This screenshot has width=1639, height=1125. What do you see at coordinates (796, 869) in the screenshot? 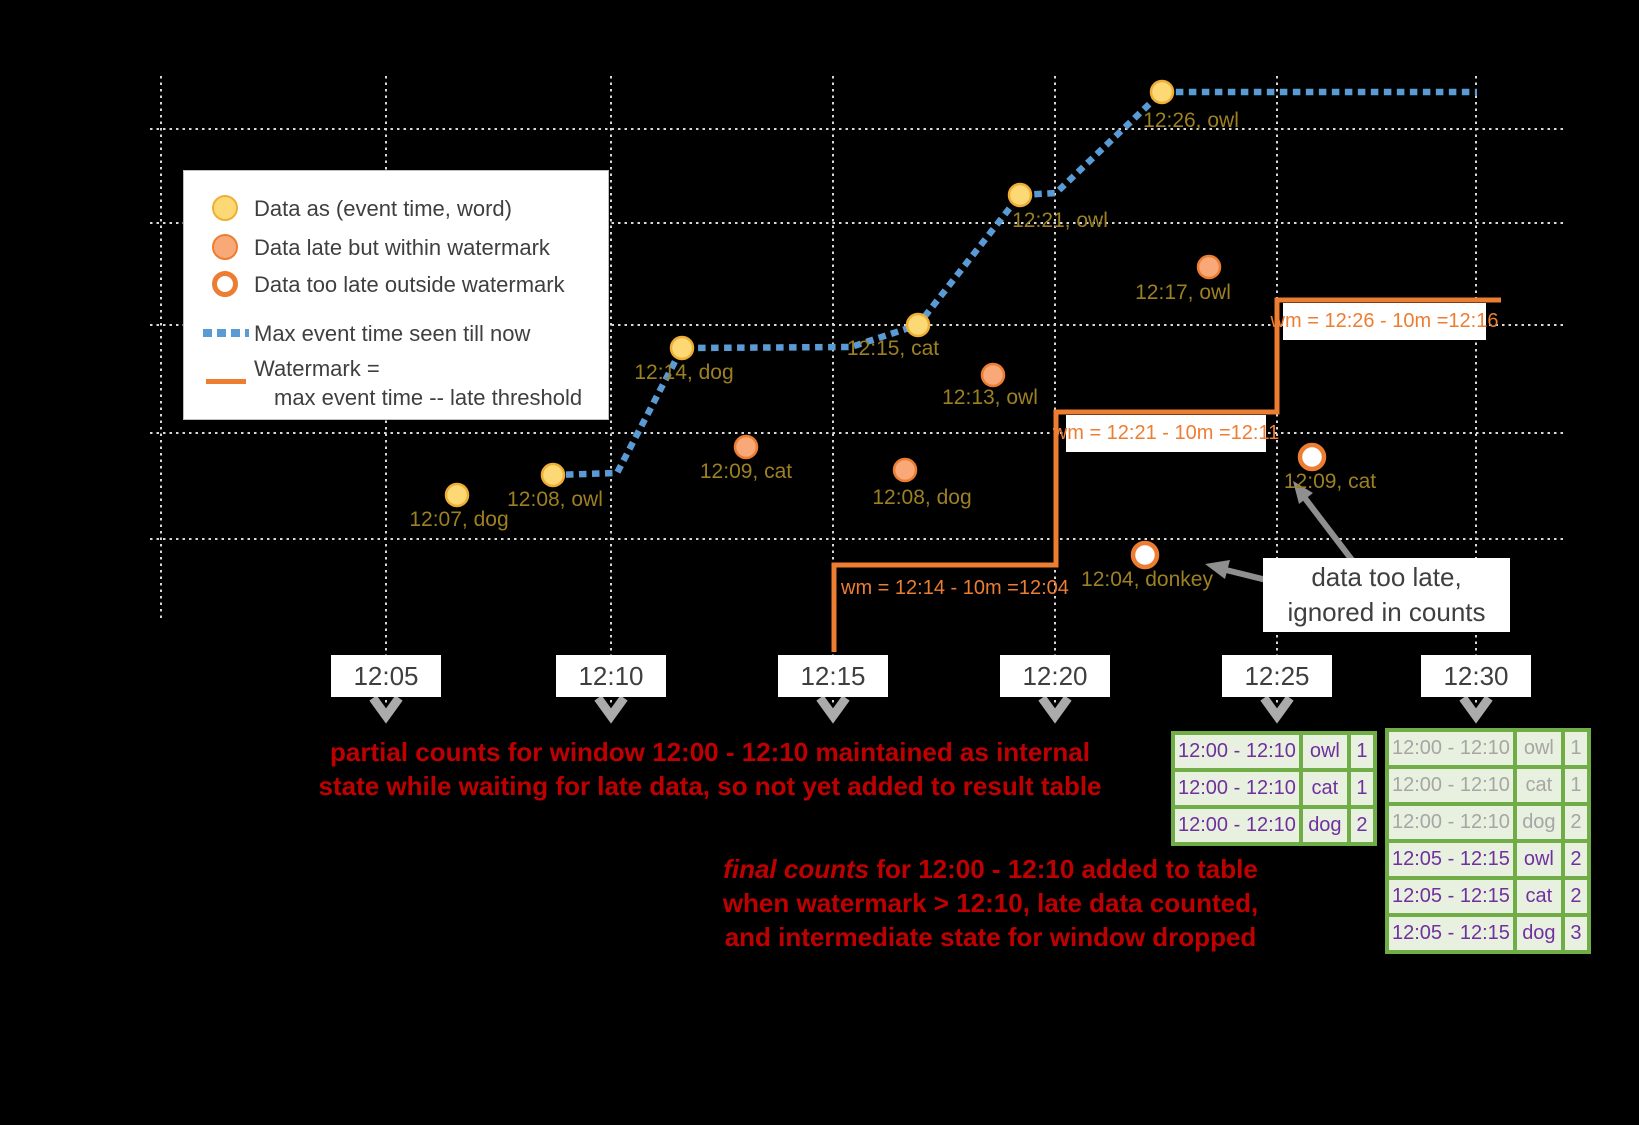
I see `note-final-emphasis: final counts` at bounding box center [796, 869].